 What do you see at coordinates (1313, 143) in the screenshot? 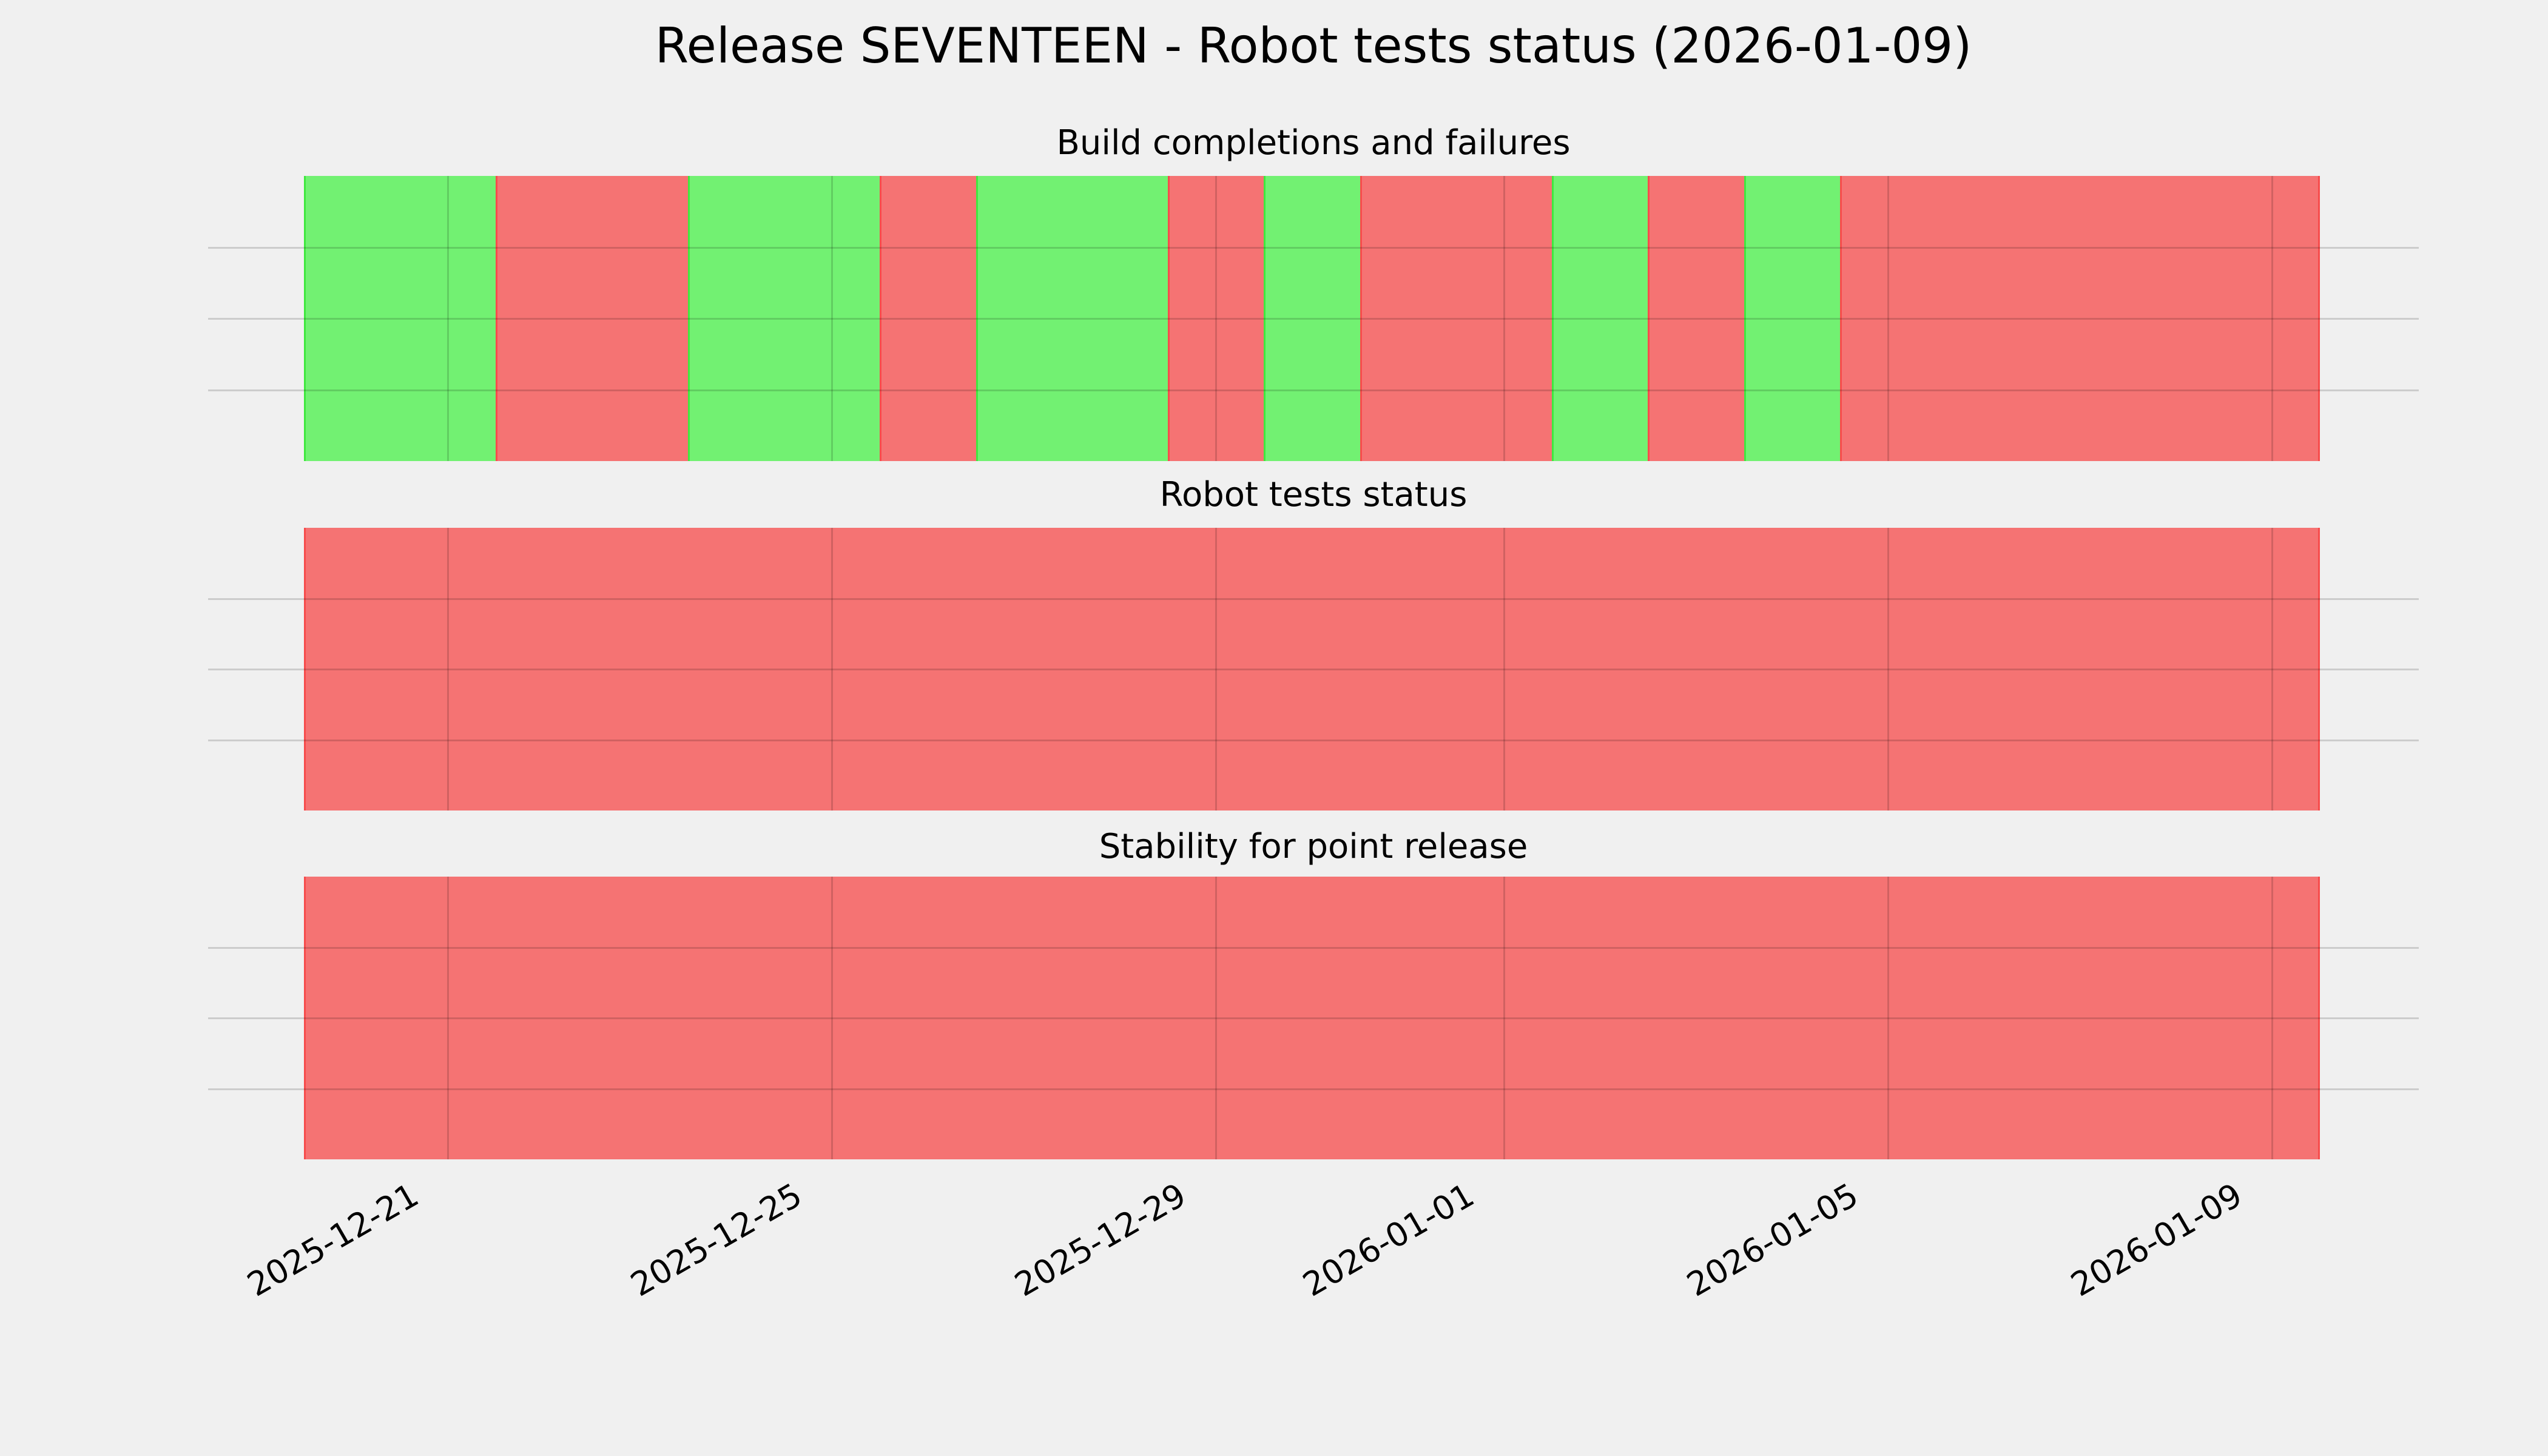
I see `panel-title-build: Build completions and failures` at bounding box center [1313, 143].